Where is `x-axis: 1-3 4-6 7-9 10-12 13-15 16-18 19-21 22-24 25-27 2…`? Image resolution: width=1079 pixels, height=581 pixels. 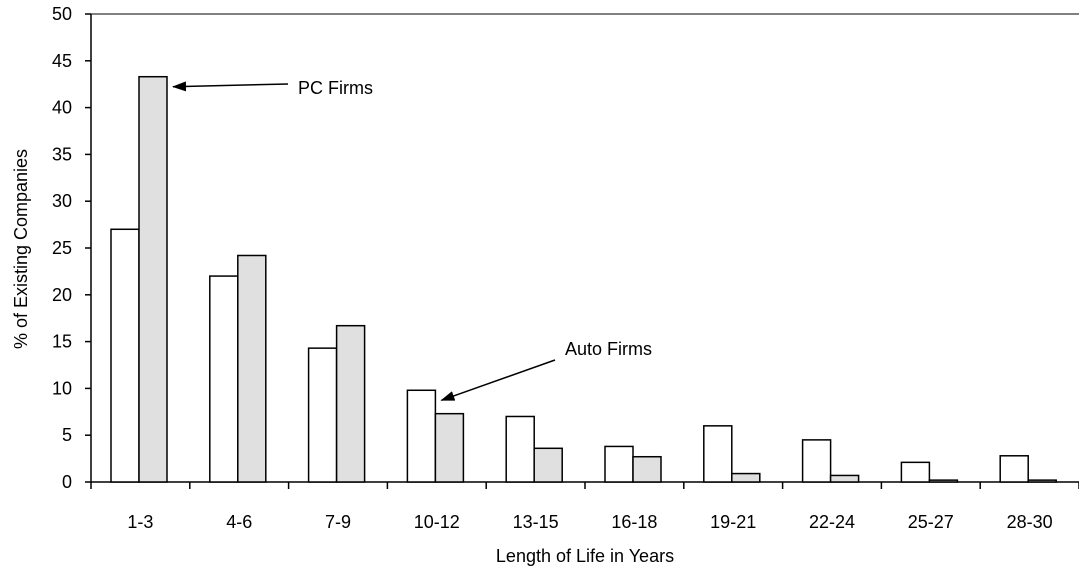
x-axis: 1-3 4-6 7-9 10-12 13-15 16-18 19-21 22-24 25-27 2… is located at coordinates (584, 506).